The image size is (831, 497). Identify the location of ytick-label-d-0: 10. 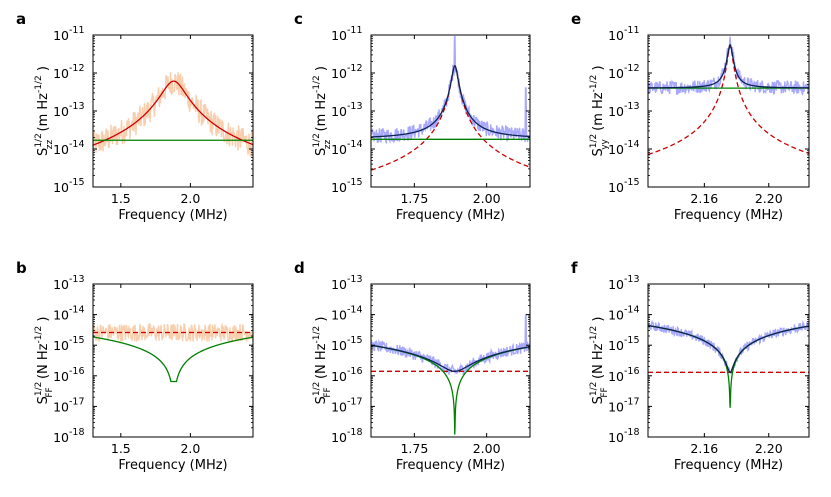
(339, 437).